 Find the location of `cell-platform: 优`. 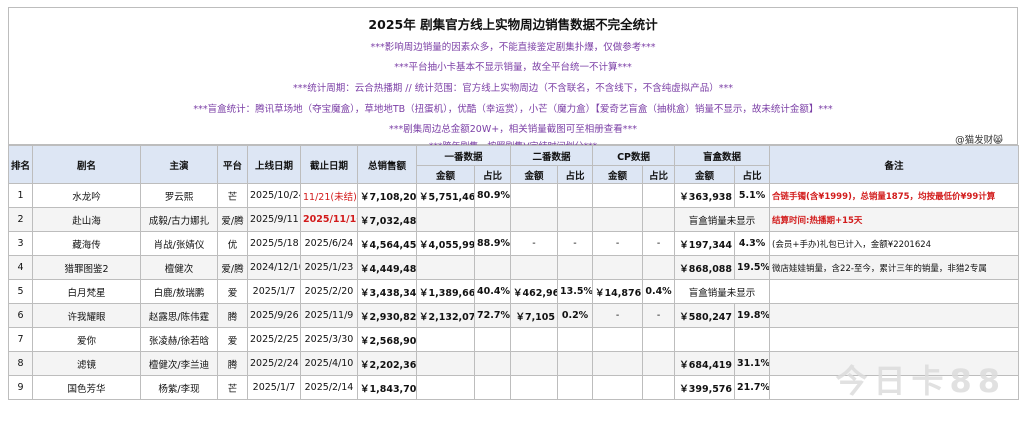

cell-platform: 优 is located at coordinates (232, 243).